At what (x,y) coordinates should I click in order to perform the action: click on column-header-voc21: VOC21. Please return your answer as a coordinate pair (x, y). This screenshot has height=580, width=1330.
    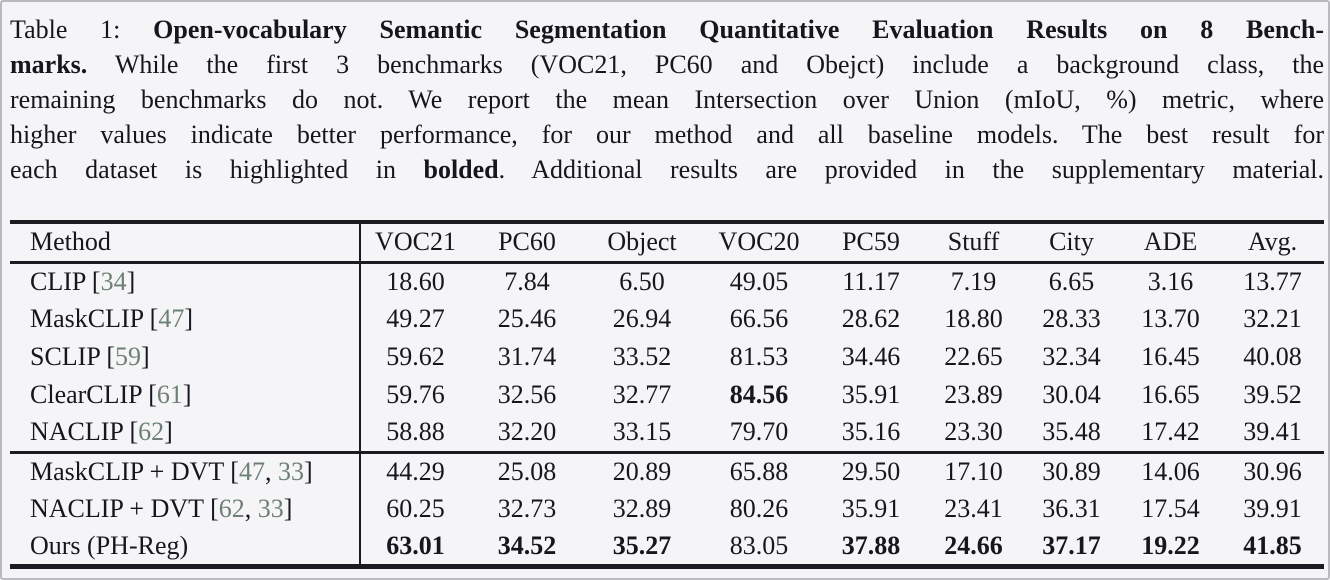
    Looking at the image, I should click on (415, 243).